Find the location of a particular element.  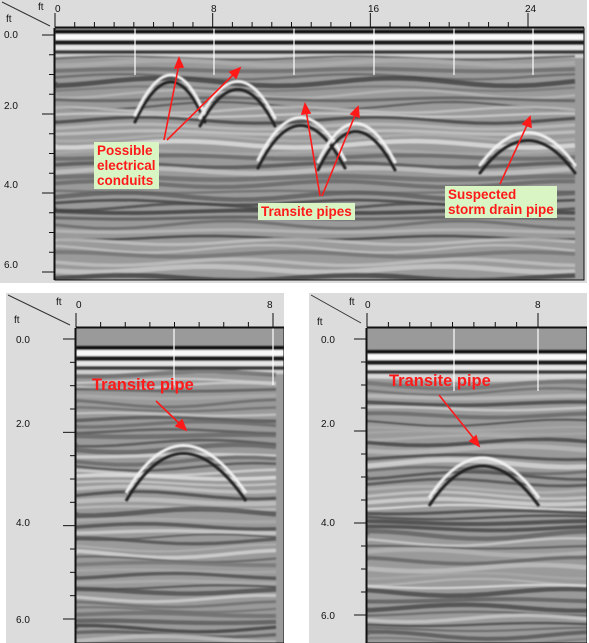

annotation-storm-drain: Suspected storm drain pipe is located at coordinates (501, 202).